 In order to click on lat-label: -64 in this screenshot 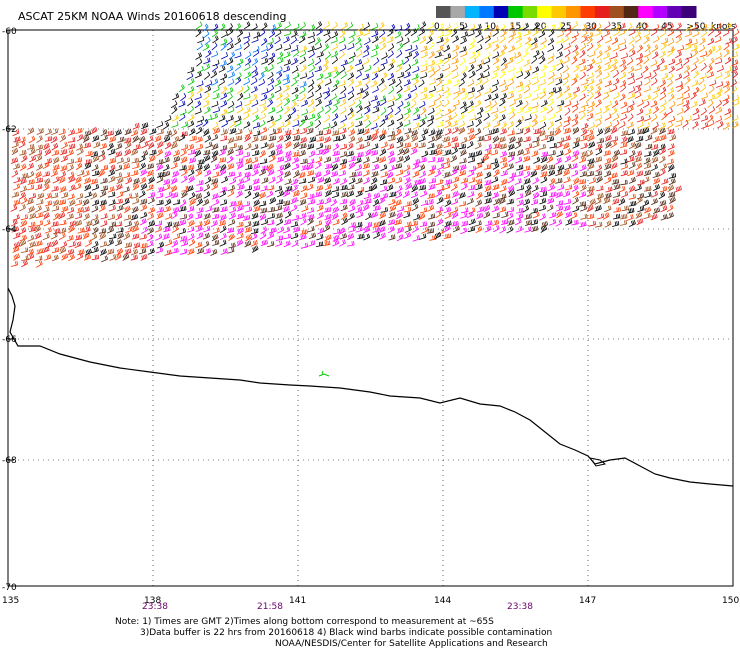, I will do `click(9, 230)`.